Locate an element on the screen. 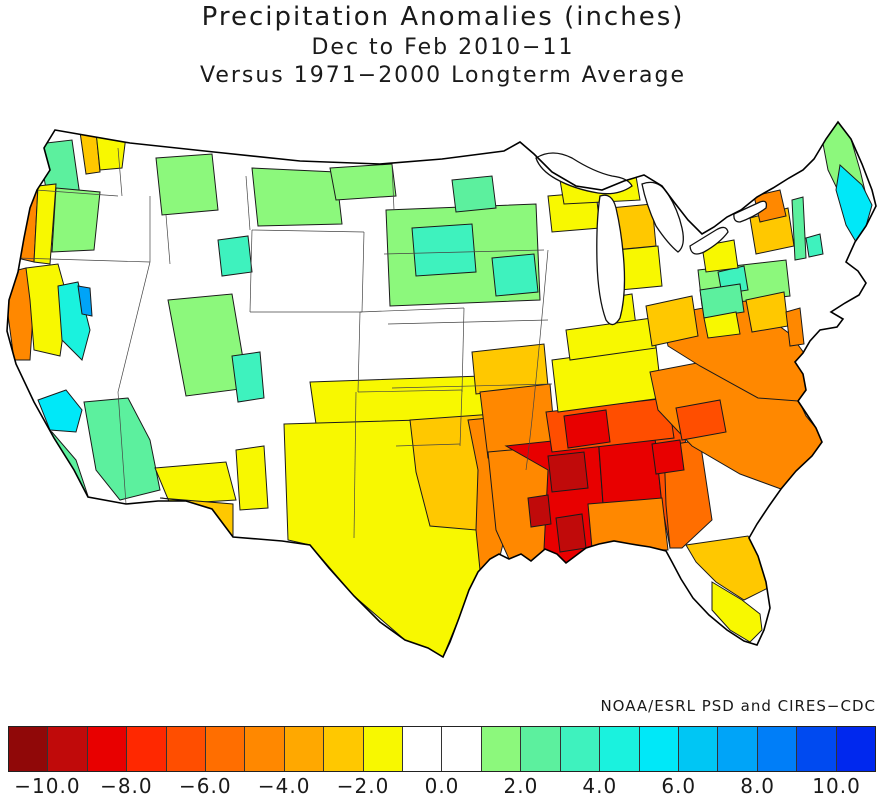 This screenshot has width=886, height=800. colorbar-tick: 0.0 is located at coordinates (442, 786).